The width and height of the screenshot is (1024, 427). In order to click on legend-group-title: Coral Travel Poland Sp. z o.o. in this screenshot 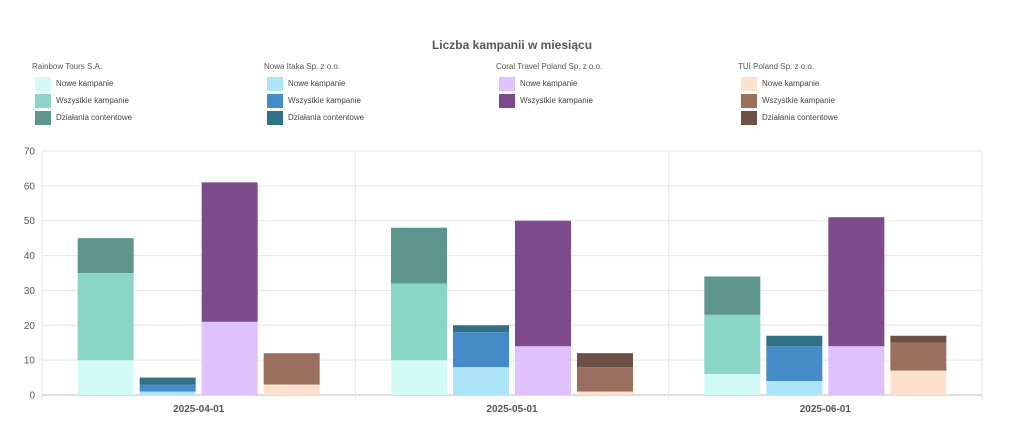, I will do `click(549, 66)`.